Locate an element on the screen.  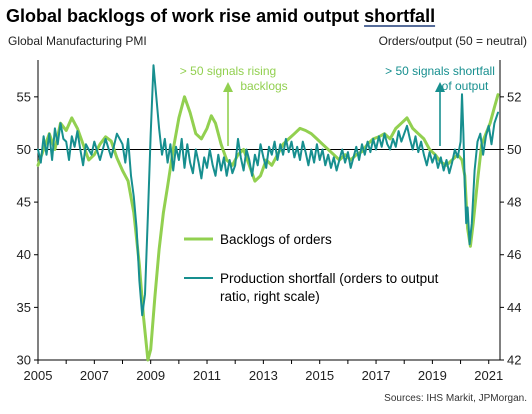
left-axis-label: Global Manufacturing PMI is located at coordinates (77, 41).